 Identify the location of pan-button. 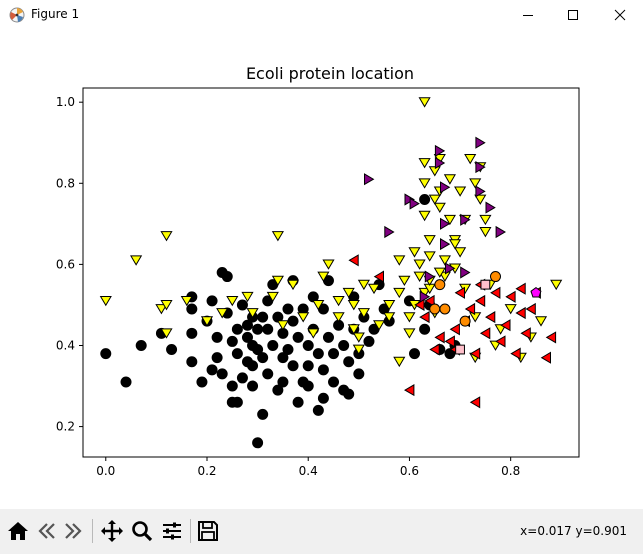
(112, 531).